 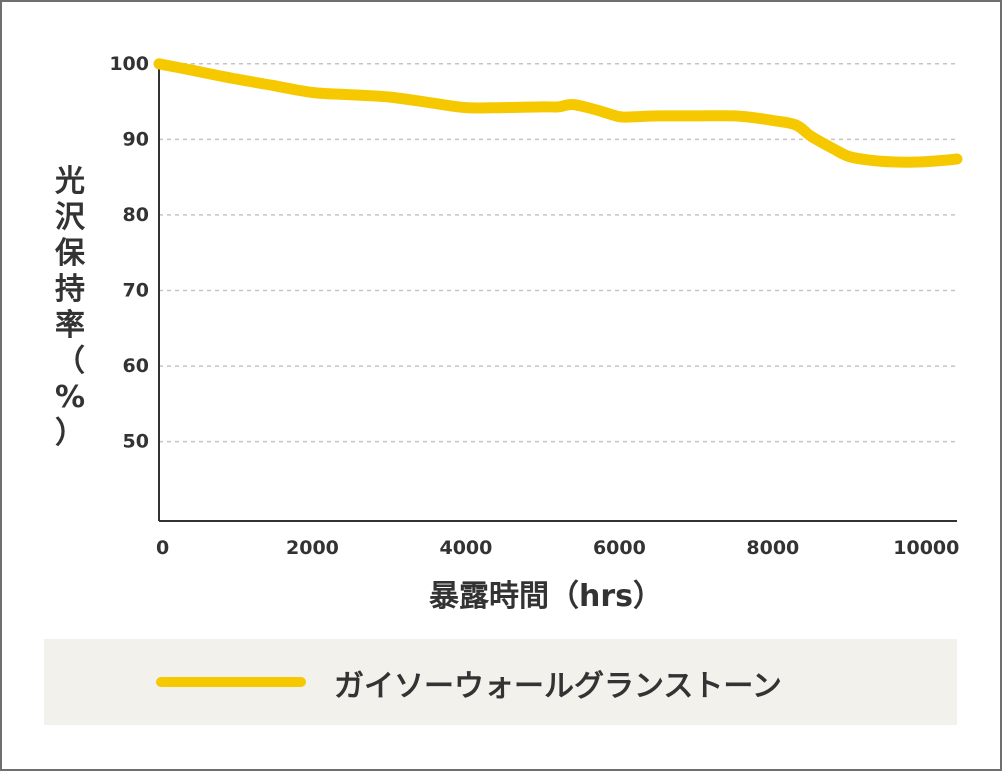 I want to click on series-lines, so click(x=558, y=113).